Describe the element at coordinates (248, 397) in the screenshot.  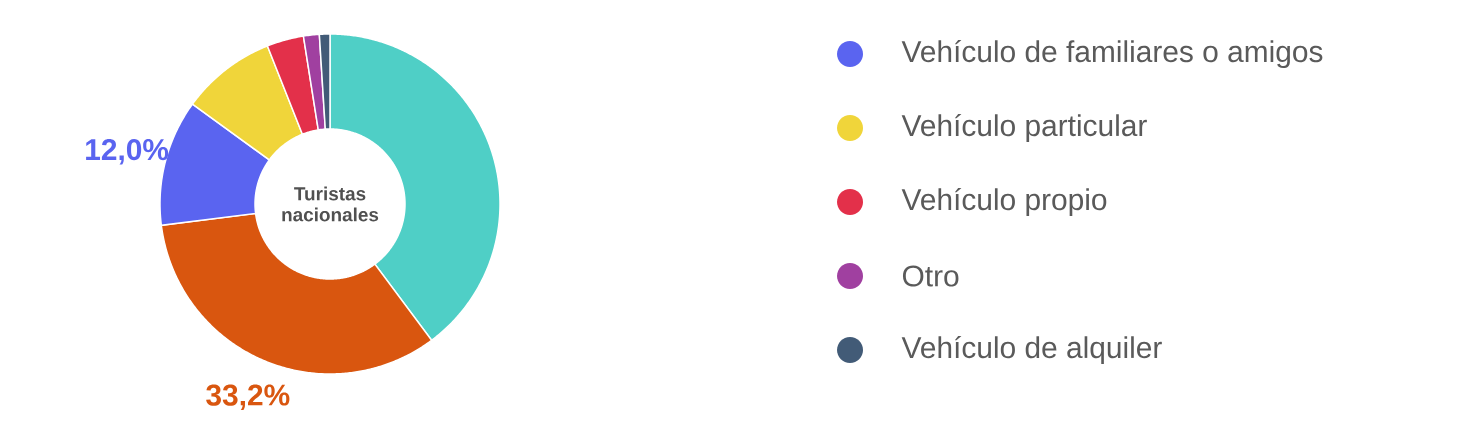
I see `data-label: 33,2%` at that location.